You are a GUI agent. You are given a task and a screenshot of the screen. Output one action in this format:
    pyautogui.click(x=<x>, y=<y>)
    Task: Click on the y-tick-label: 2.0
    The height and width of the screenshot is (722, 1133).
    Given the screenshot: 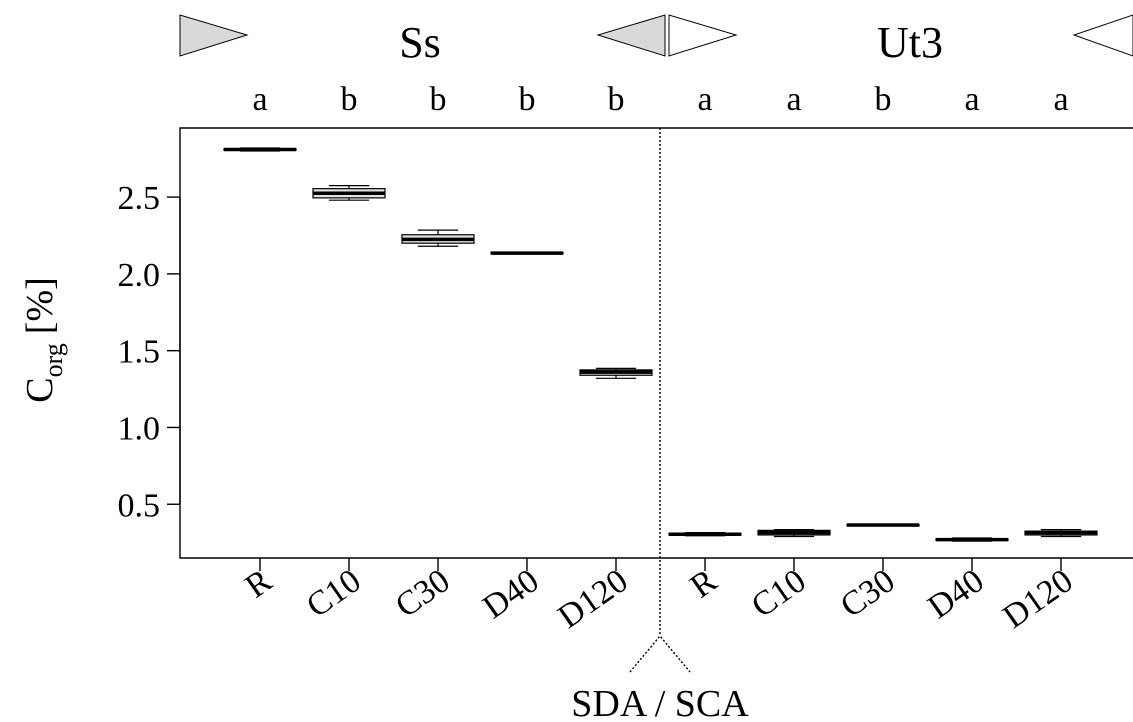 What is the action you would take?
    pyautogui.click(x=139, y=275)
    